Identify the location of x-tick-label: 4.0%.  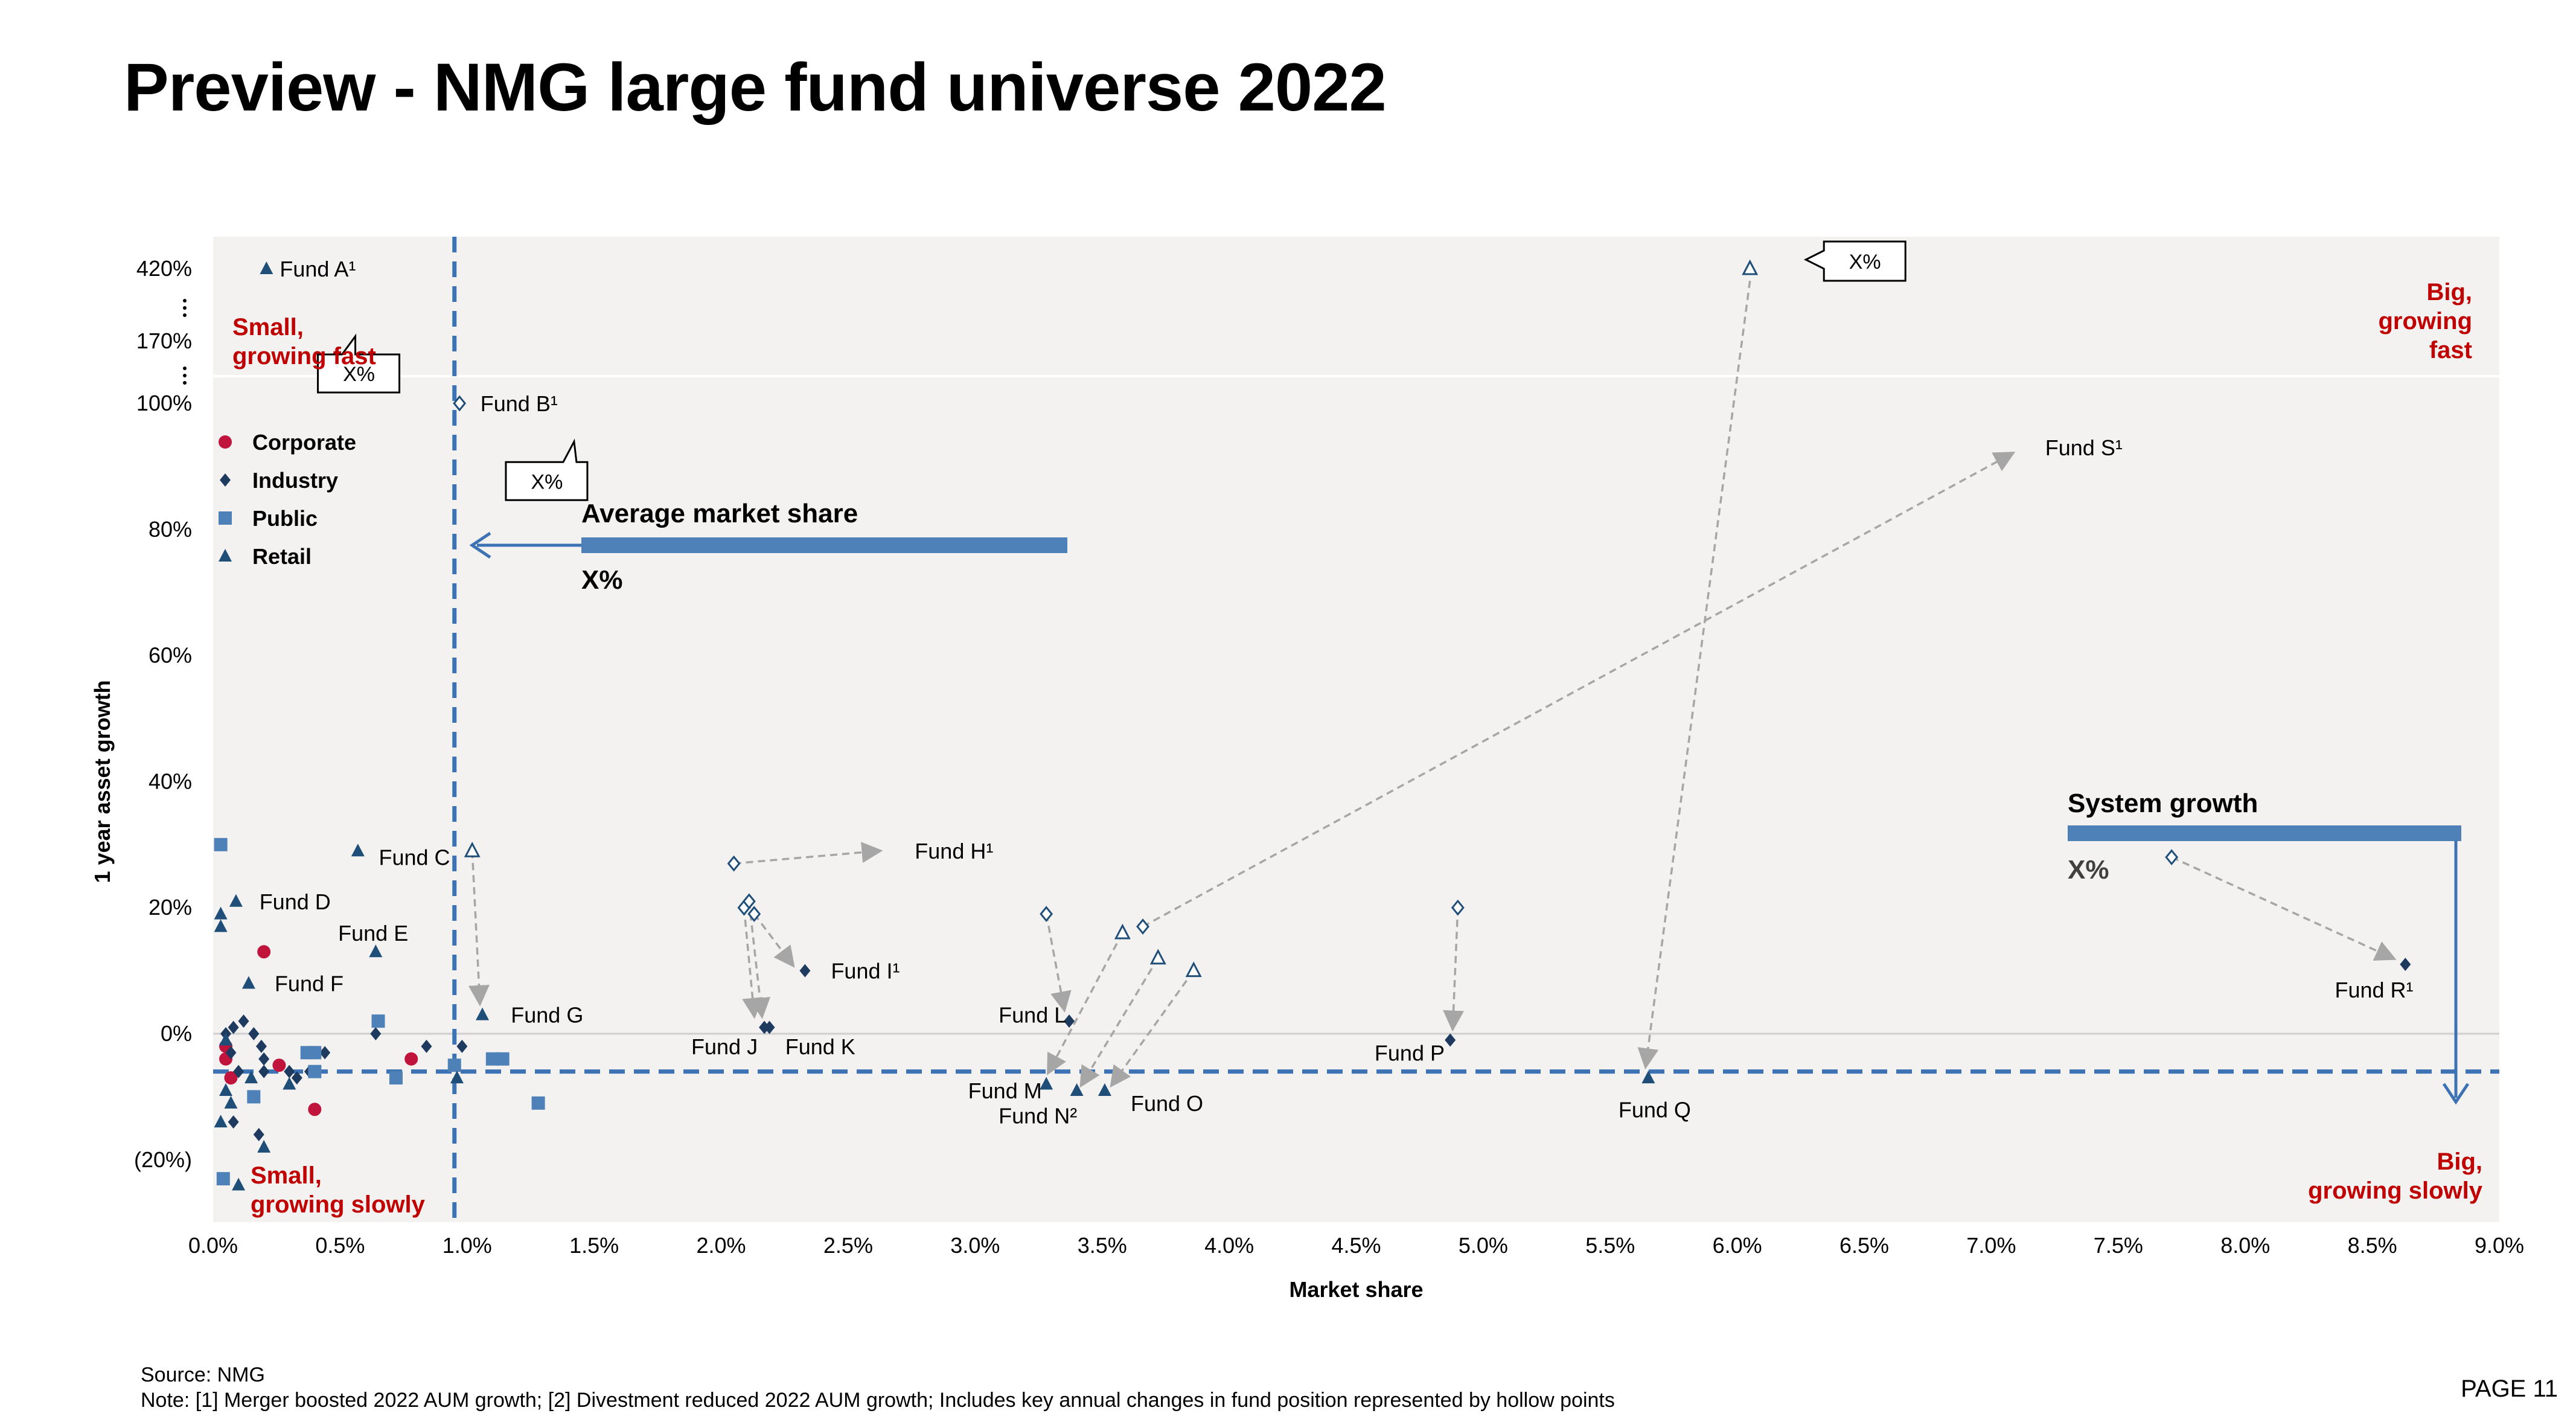
(1229, 1245).